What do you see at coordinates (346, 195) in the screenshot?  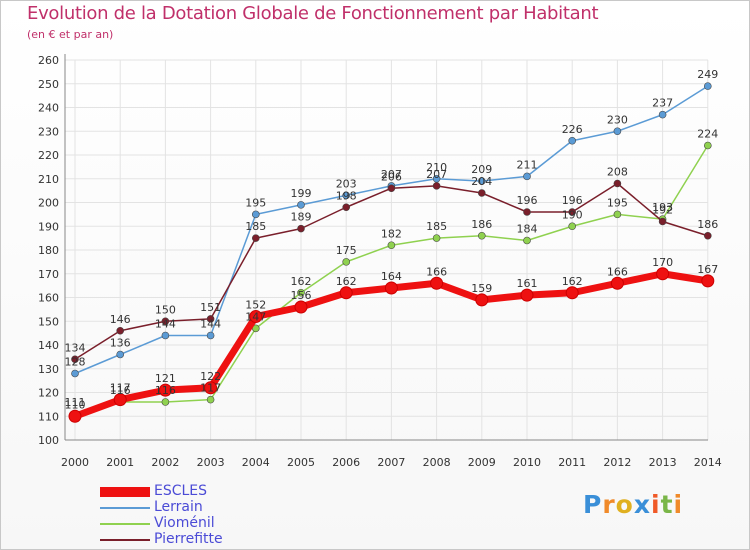 I see `data-label: 198` at bounding box center [346, 195].